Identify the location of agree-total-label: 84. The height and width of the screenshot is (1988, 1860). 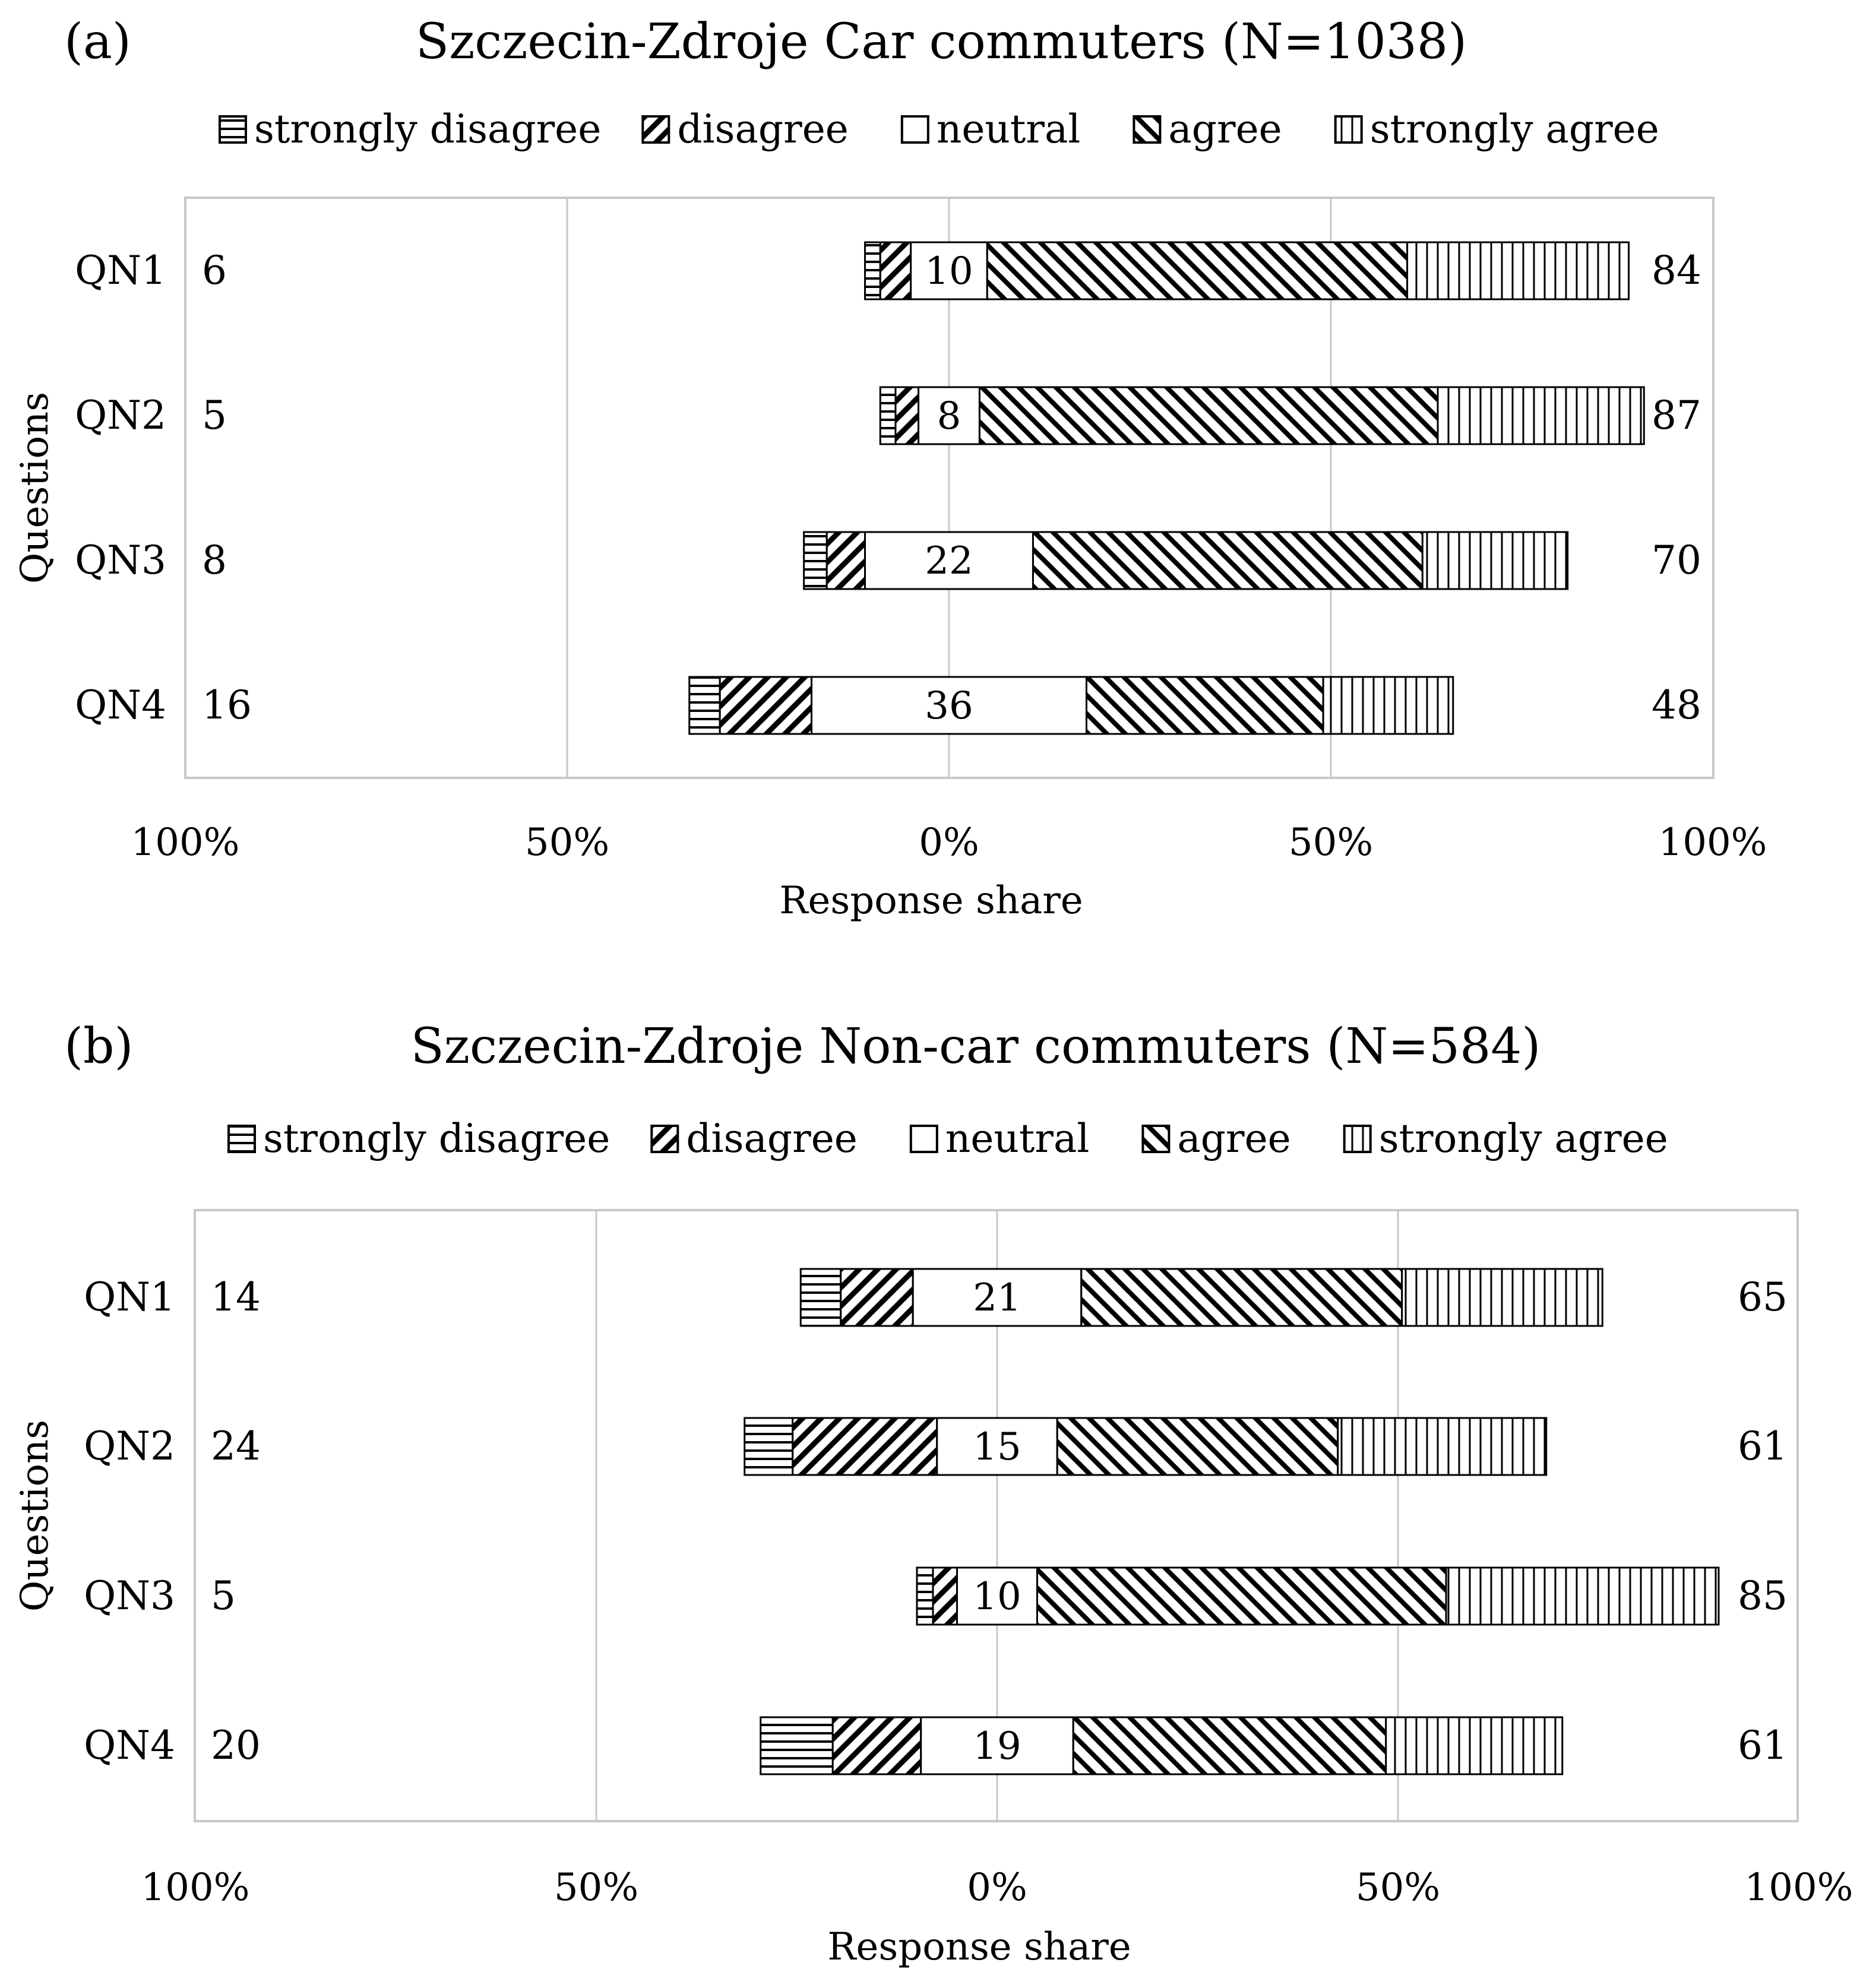
(1676, 270).